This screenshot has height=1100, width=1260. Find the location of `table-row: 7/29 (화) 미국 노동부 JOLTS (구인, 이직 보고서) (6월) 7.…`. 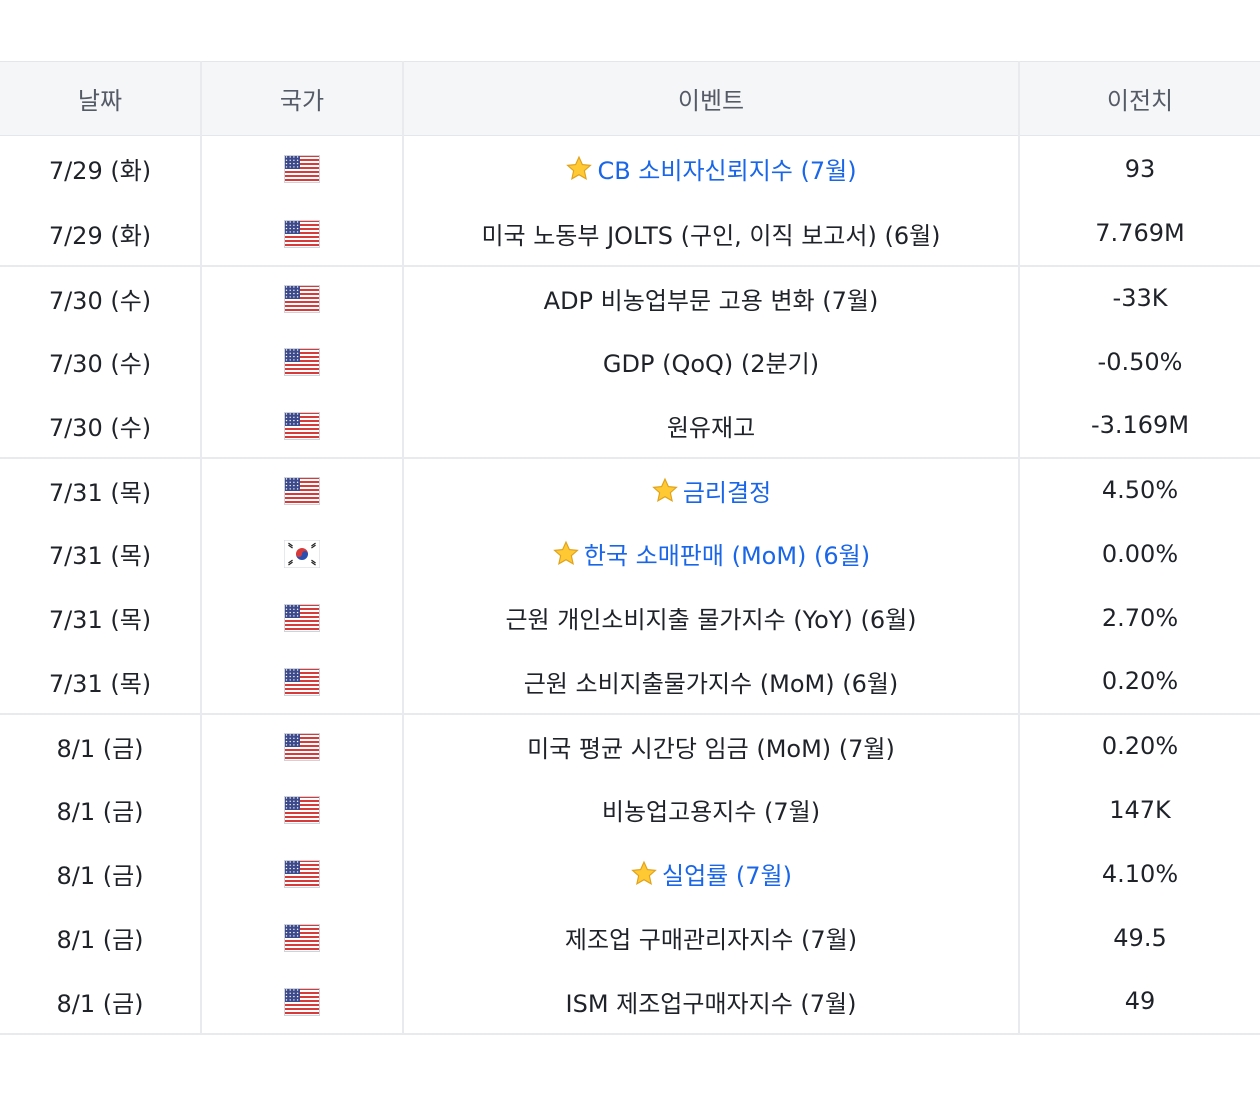

table-row: 7/29 (화) 미국 노동부 JOLTS (구인, 이직 보고서) (6월) 7.… is located at coordinates (630, 233).